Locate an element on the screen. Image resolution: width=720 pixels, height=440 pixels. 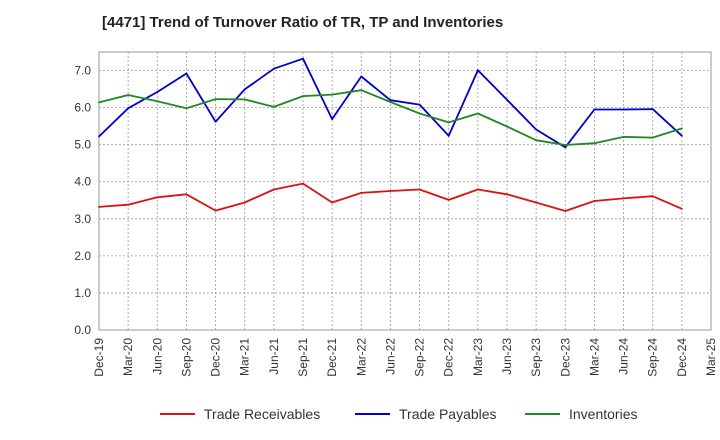
y-tick-label: 0.0 is located at coordinates (82, 330).